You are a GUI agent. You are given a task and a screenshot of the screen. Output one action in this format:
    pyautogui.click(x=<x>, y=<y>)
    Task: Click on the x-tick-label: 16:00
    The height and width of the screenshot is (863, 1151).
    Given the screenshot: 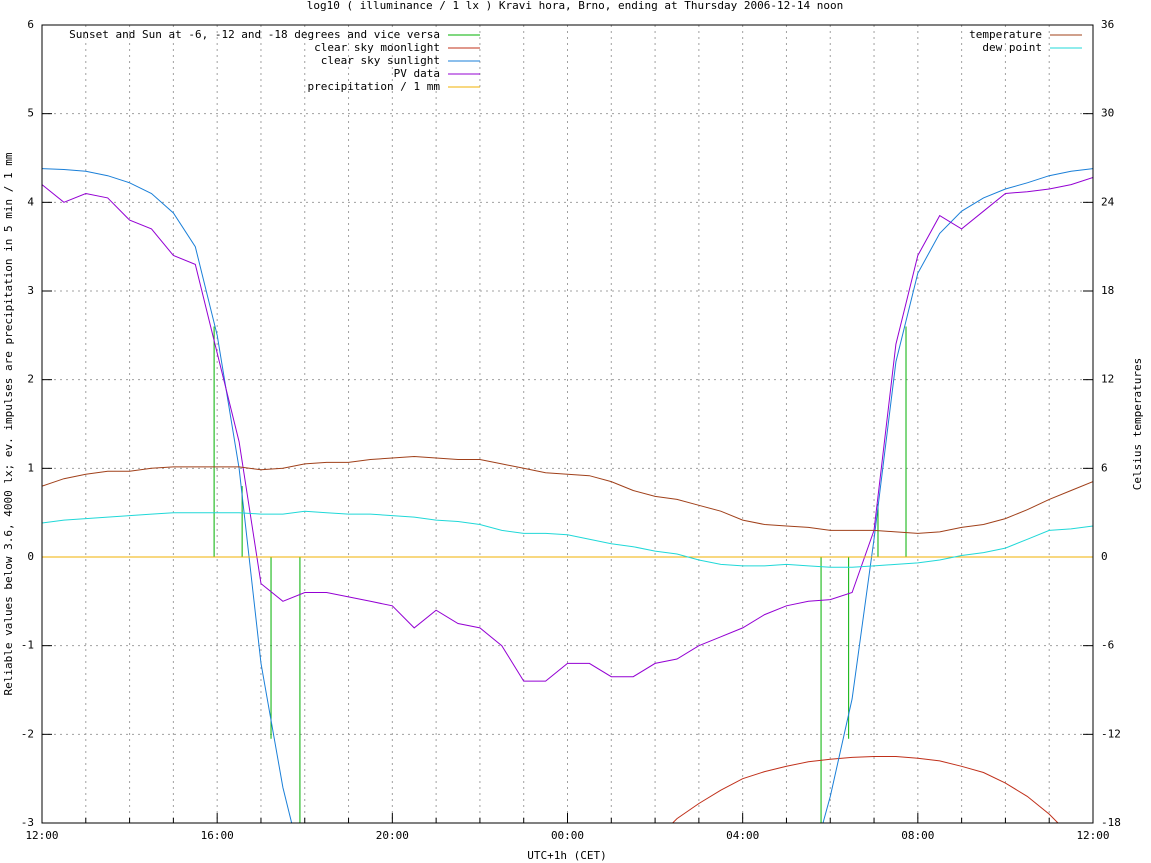 What is the action you would take?
    pyautogui.click(x=217, y=835)
    